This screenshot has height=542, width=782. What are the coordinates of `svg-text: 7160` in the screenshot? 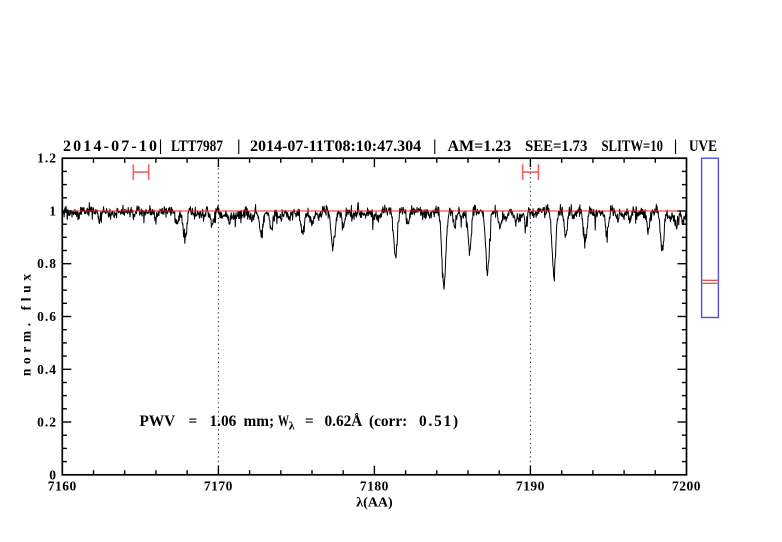 It's located at (62, 485).